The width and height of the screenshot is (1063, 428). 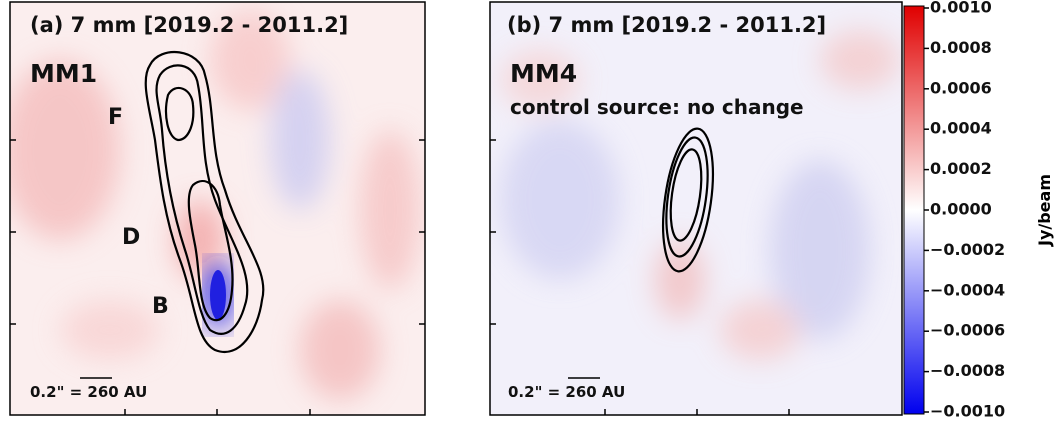 I want to click on panel-title: (b) 7 mm [2019.2 - 2011.2], so click(x=666, y=25).